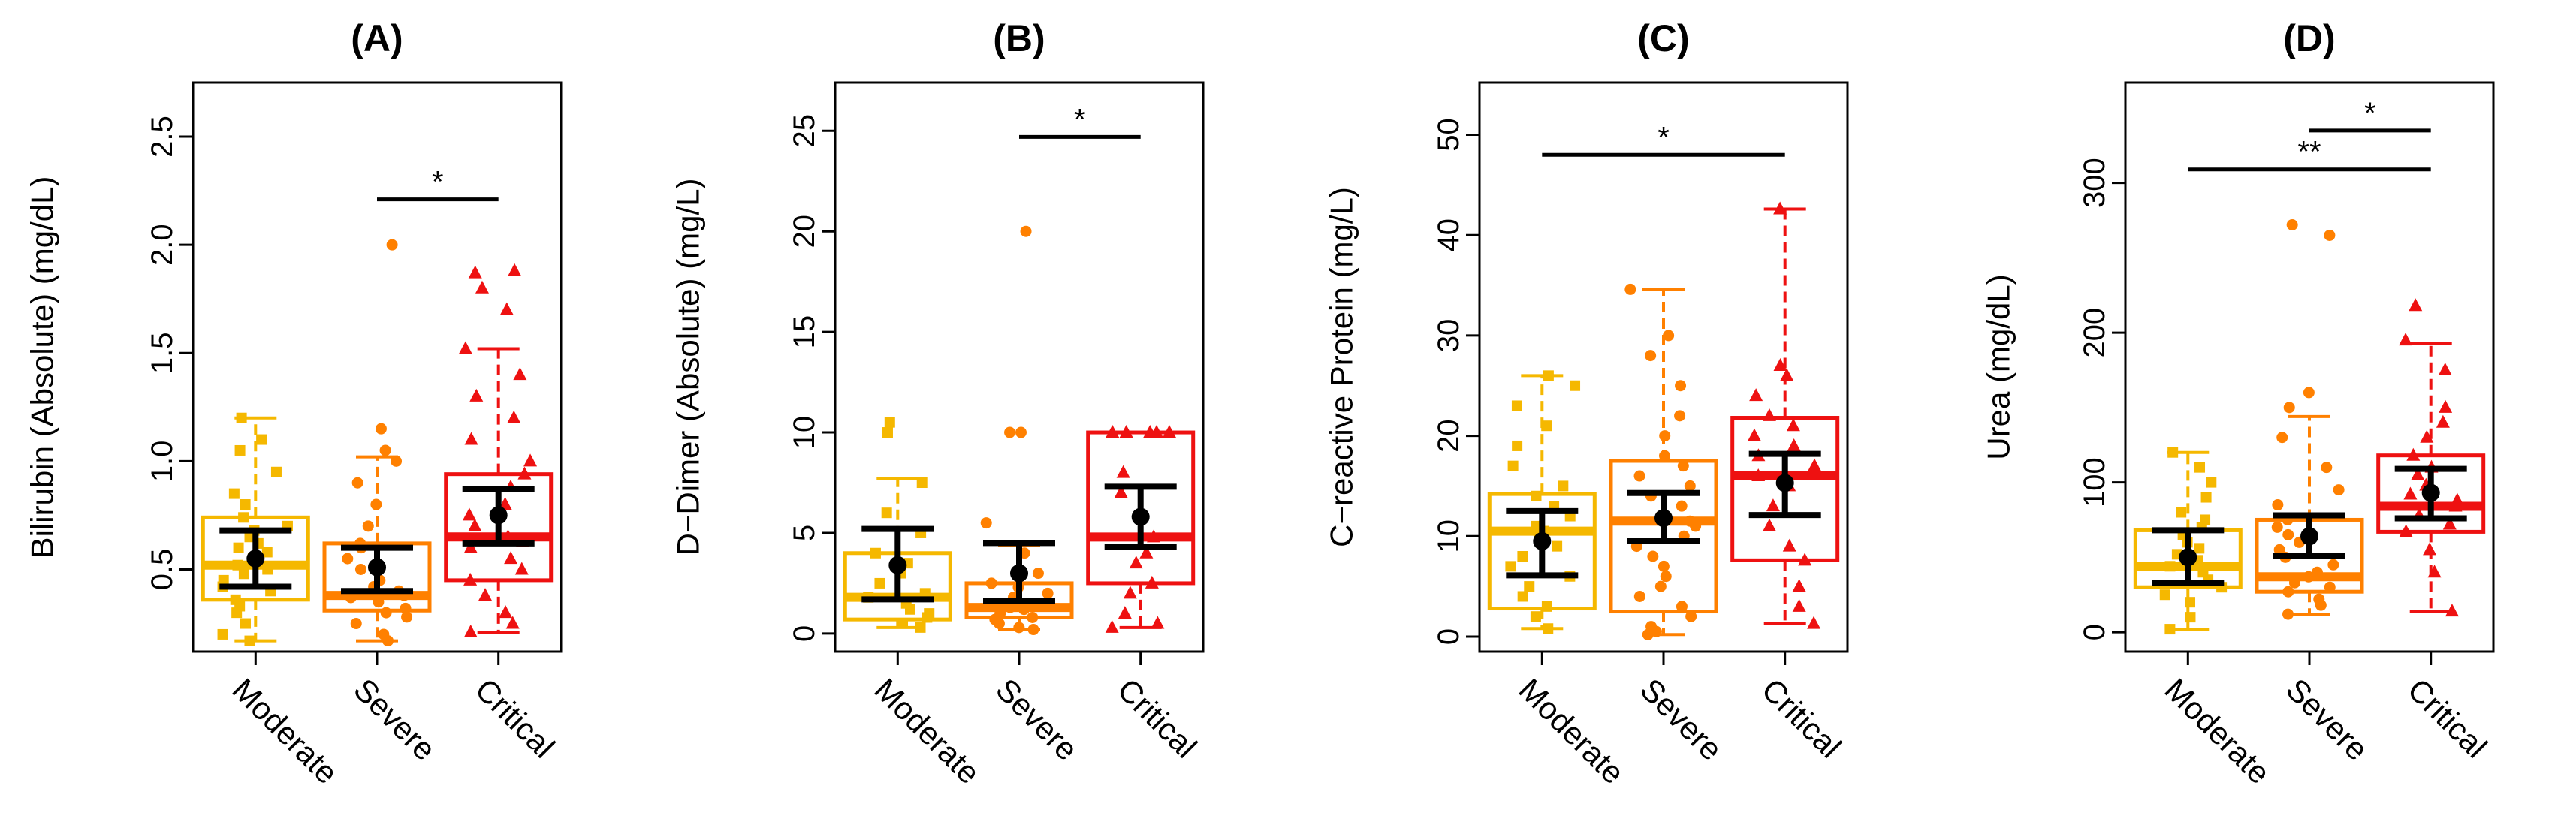 The image size is (2576, 813). I want to click on panel-a-category-label: Severe, so click(394, 719).